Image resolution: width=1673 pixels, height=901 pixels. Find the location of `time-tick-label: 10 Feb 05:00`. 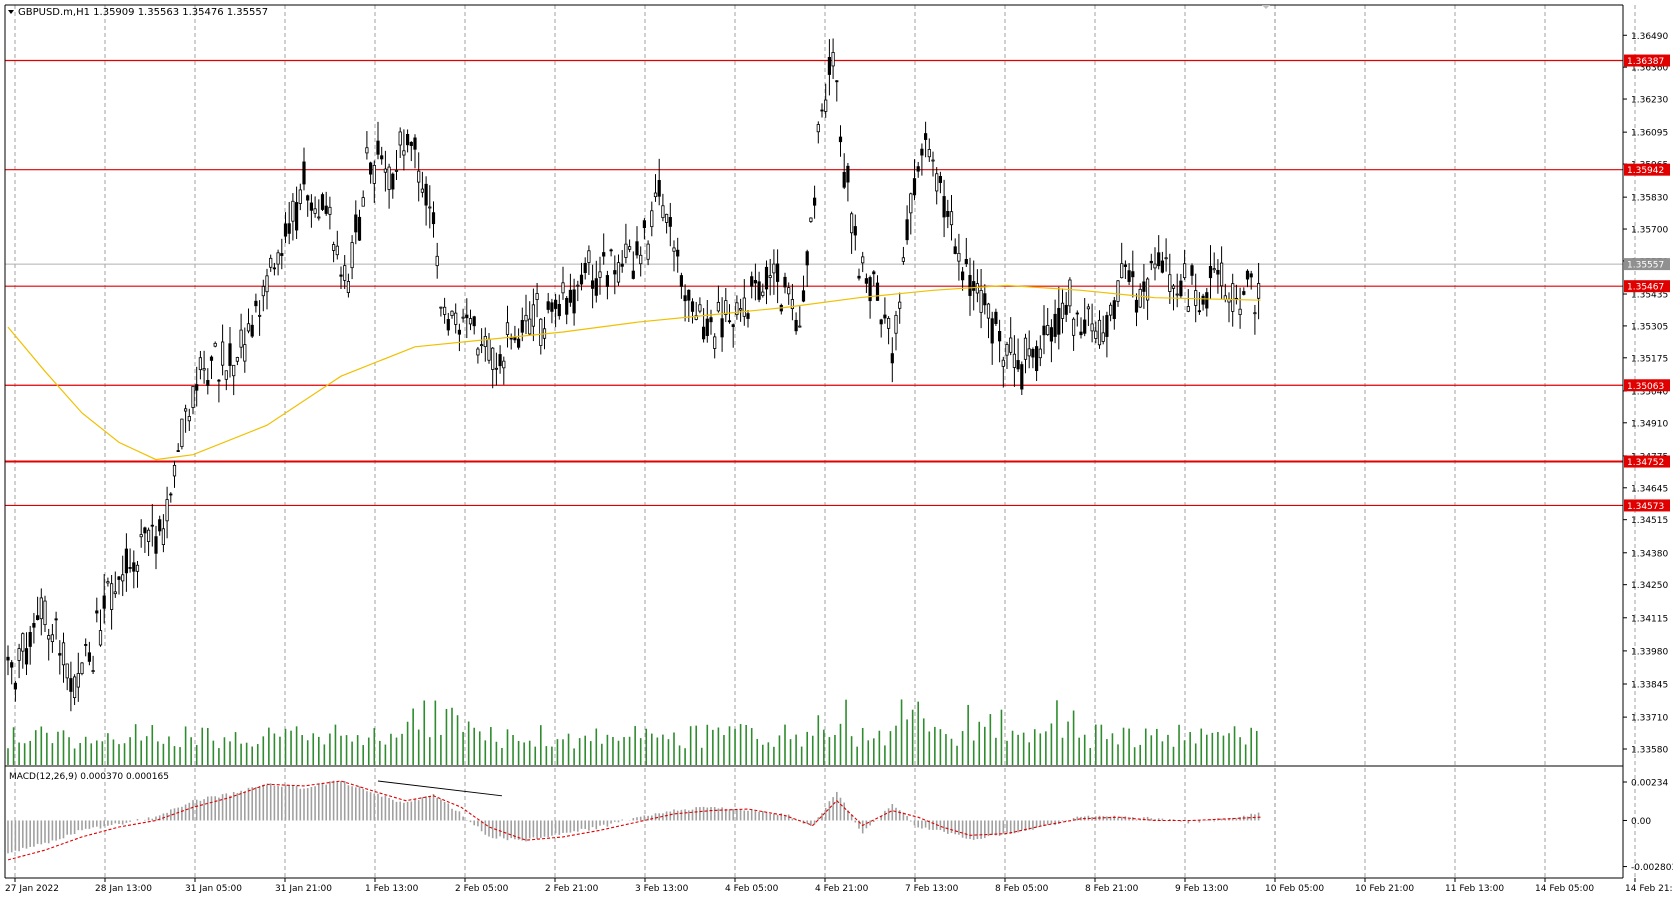

time-tick-label: 10 Feb 05:00 is located at coordinates (1294, 889).